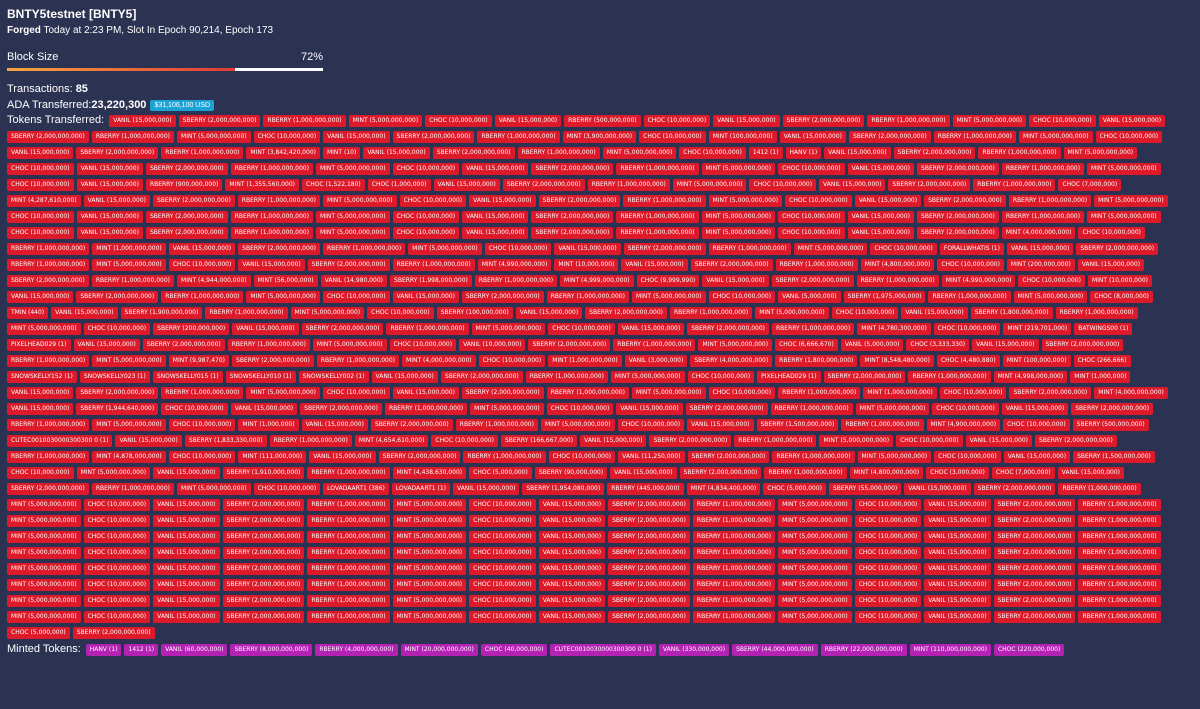 Image resolution: width=1200 pixels, height=709 pixels. I want to click on token-pill: MINT (4,800,000,000), so click(886, 473).